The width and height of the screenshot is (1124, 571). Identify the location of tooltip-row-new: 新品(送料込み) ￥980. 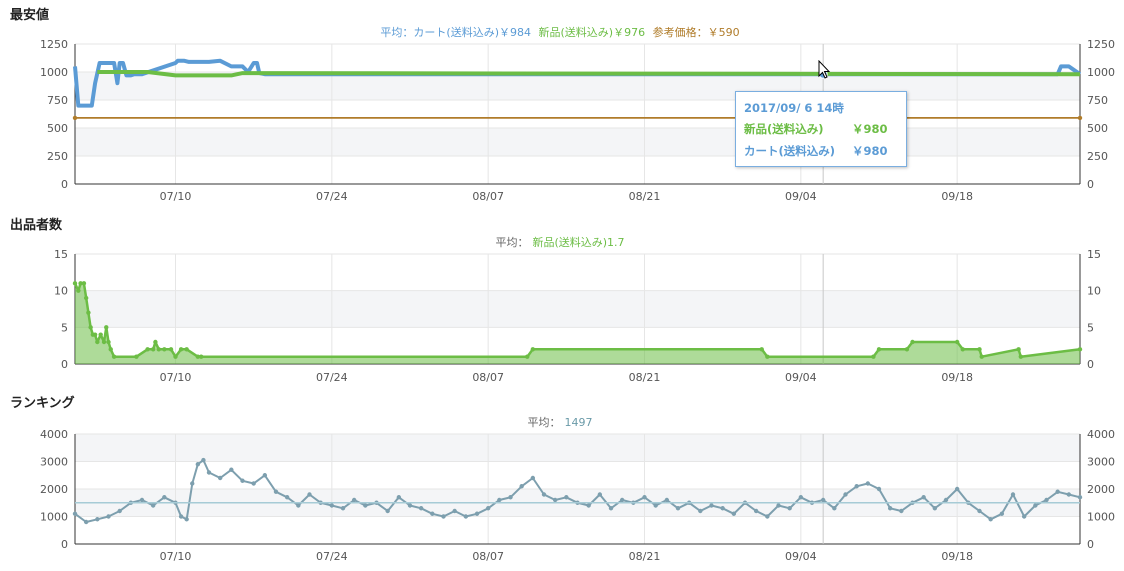
(822, 129).